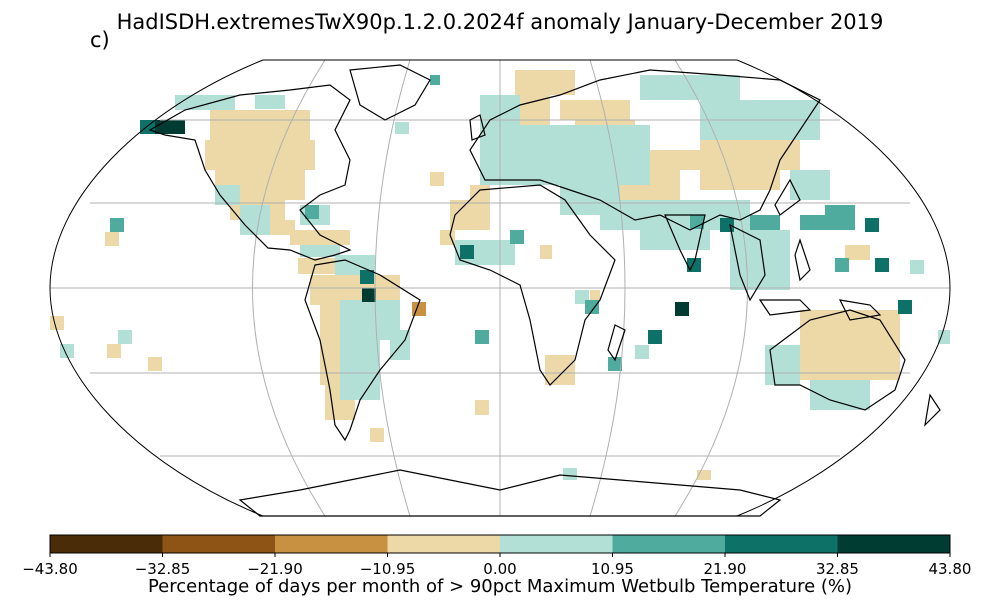 The image size is (1000, 600). Describe the element at coordinates (50, 569) in the screenshot. I see `colorbar-tick-label: −43.80` at that location.